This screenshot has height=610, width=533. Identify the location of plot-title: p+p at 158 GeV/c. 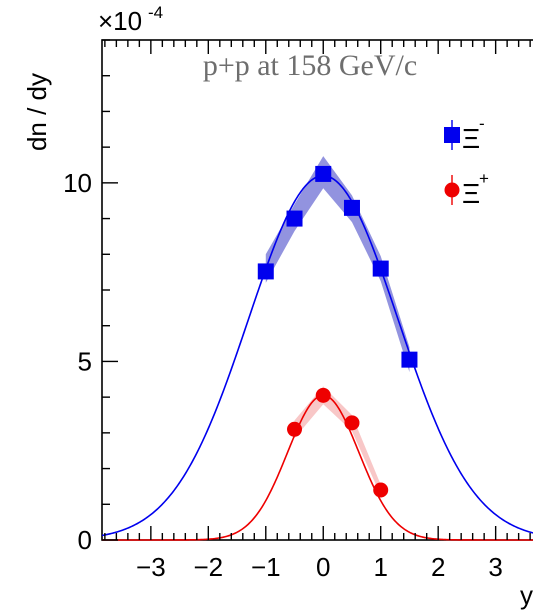
(310, 65).